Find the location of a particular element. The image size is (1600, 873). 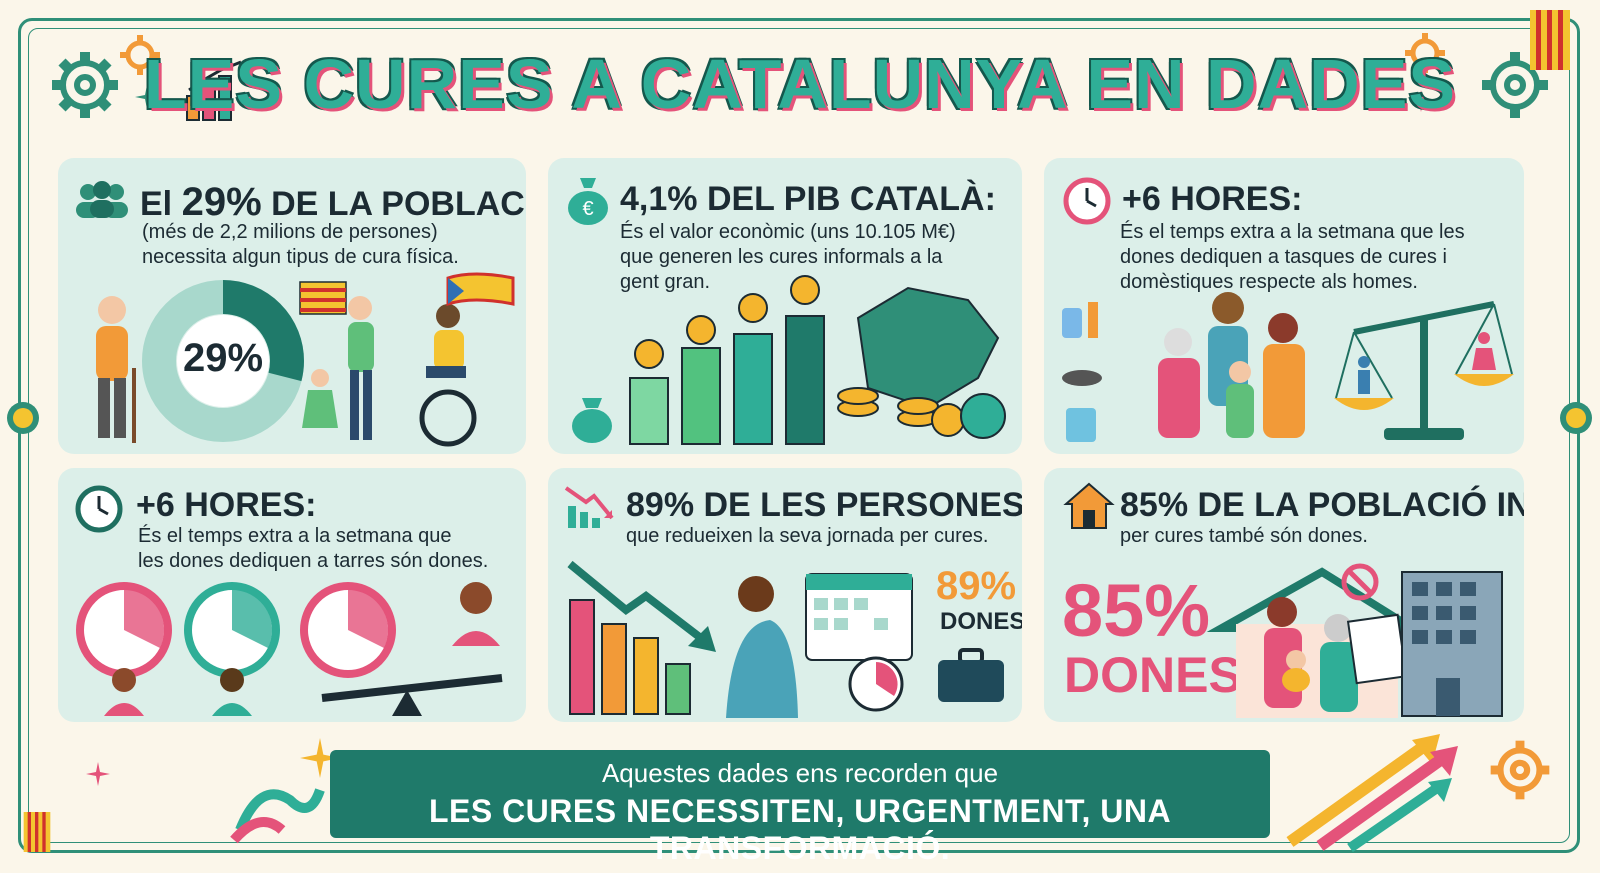

decline-bar-illustration is located at coordinates (740, 639).